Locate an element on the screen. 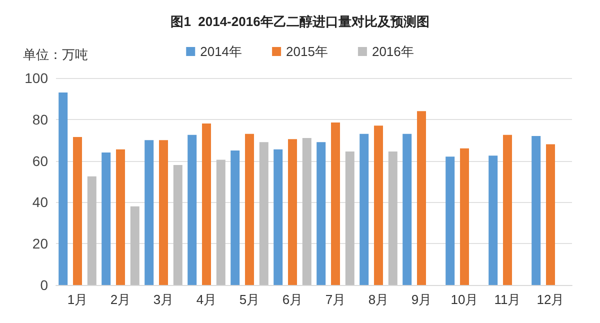  legend-label: 2015年 is located at coordinates (307, 51).